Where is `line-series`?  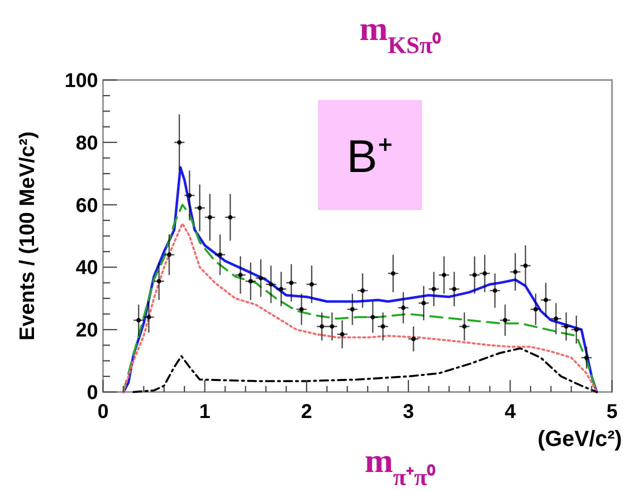 line-series is located at coordinates (365, 370).